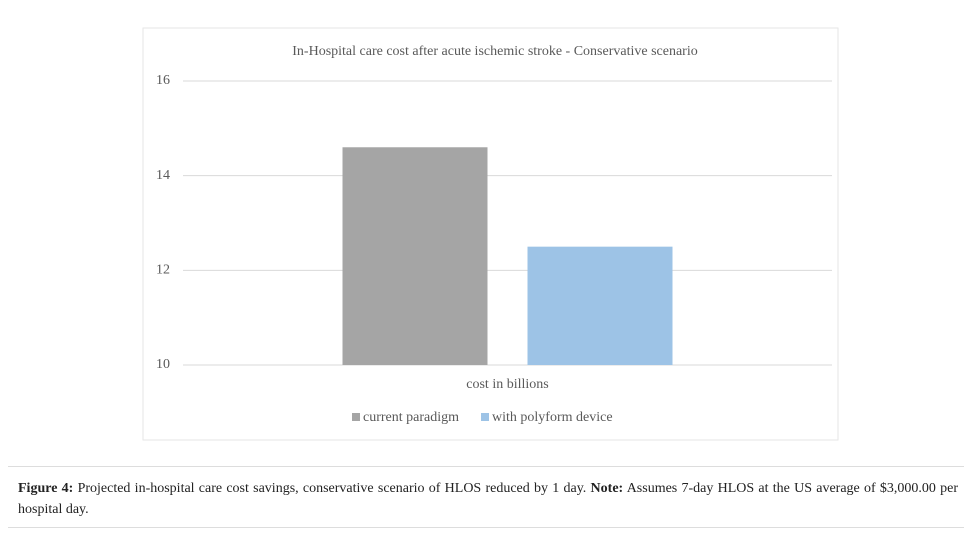 The width and height of the screenshot is (966, 534). What do you see at coordinates (46, 488) in the screenshot?
I see `caption-label: Figure 4:` at bounding box center [46, 488].